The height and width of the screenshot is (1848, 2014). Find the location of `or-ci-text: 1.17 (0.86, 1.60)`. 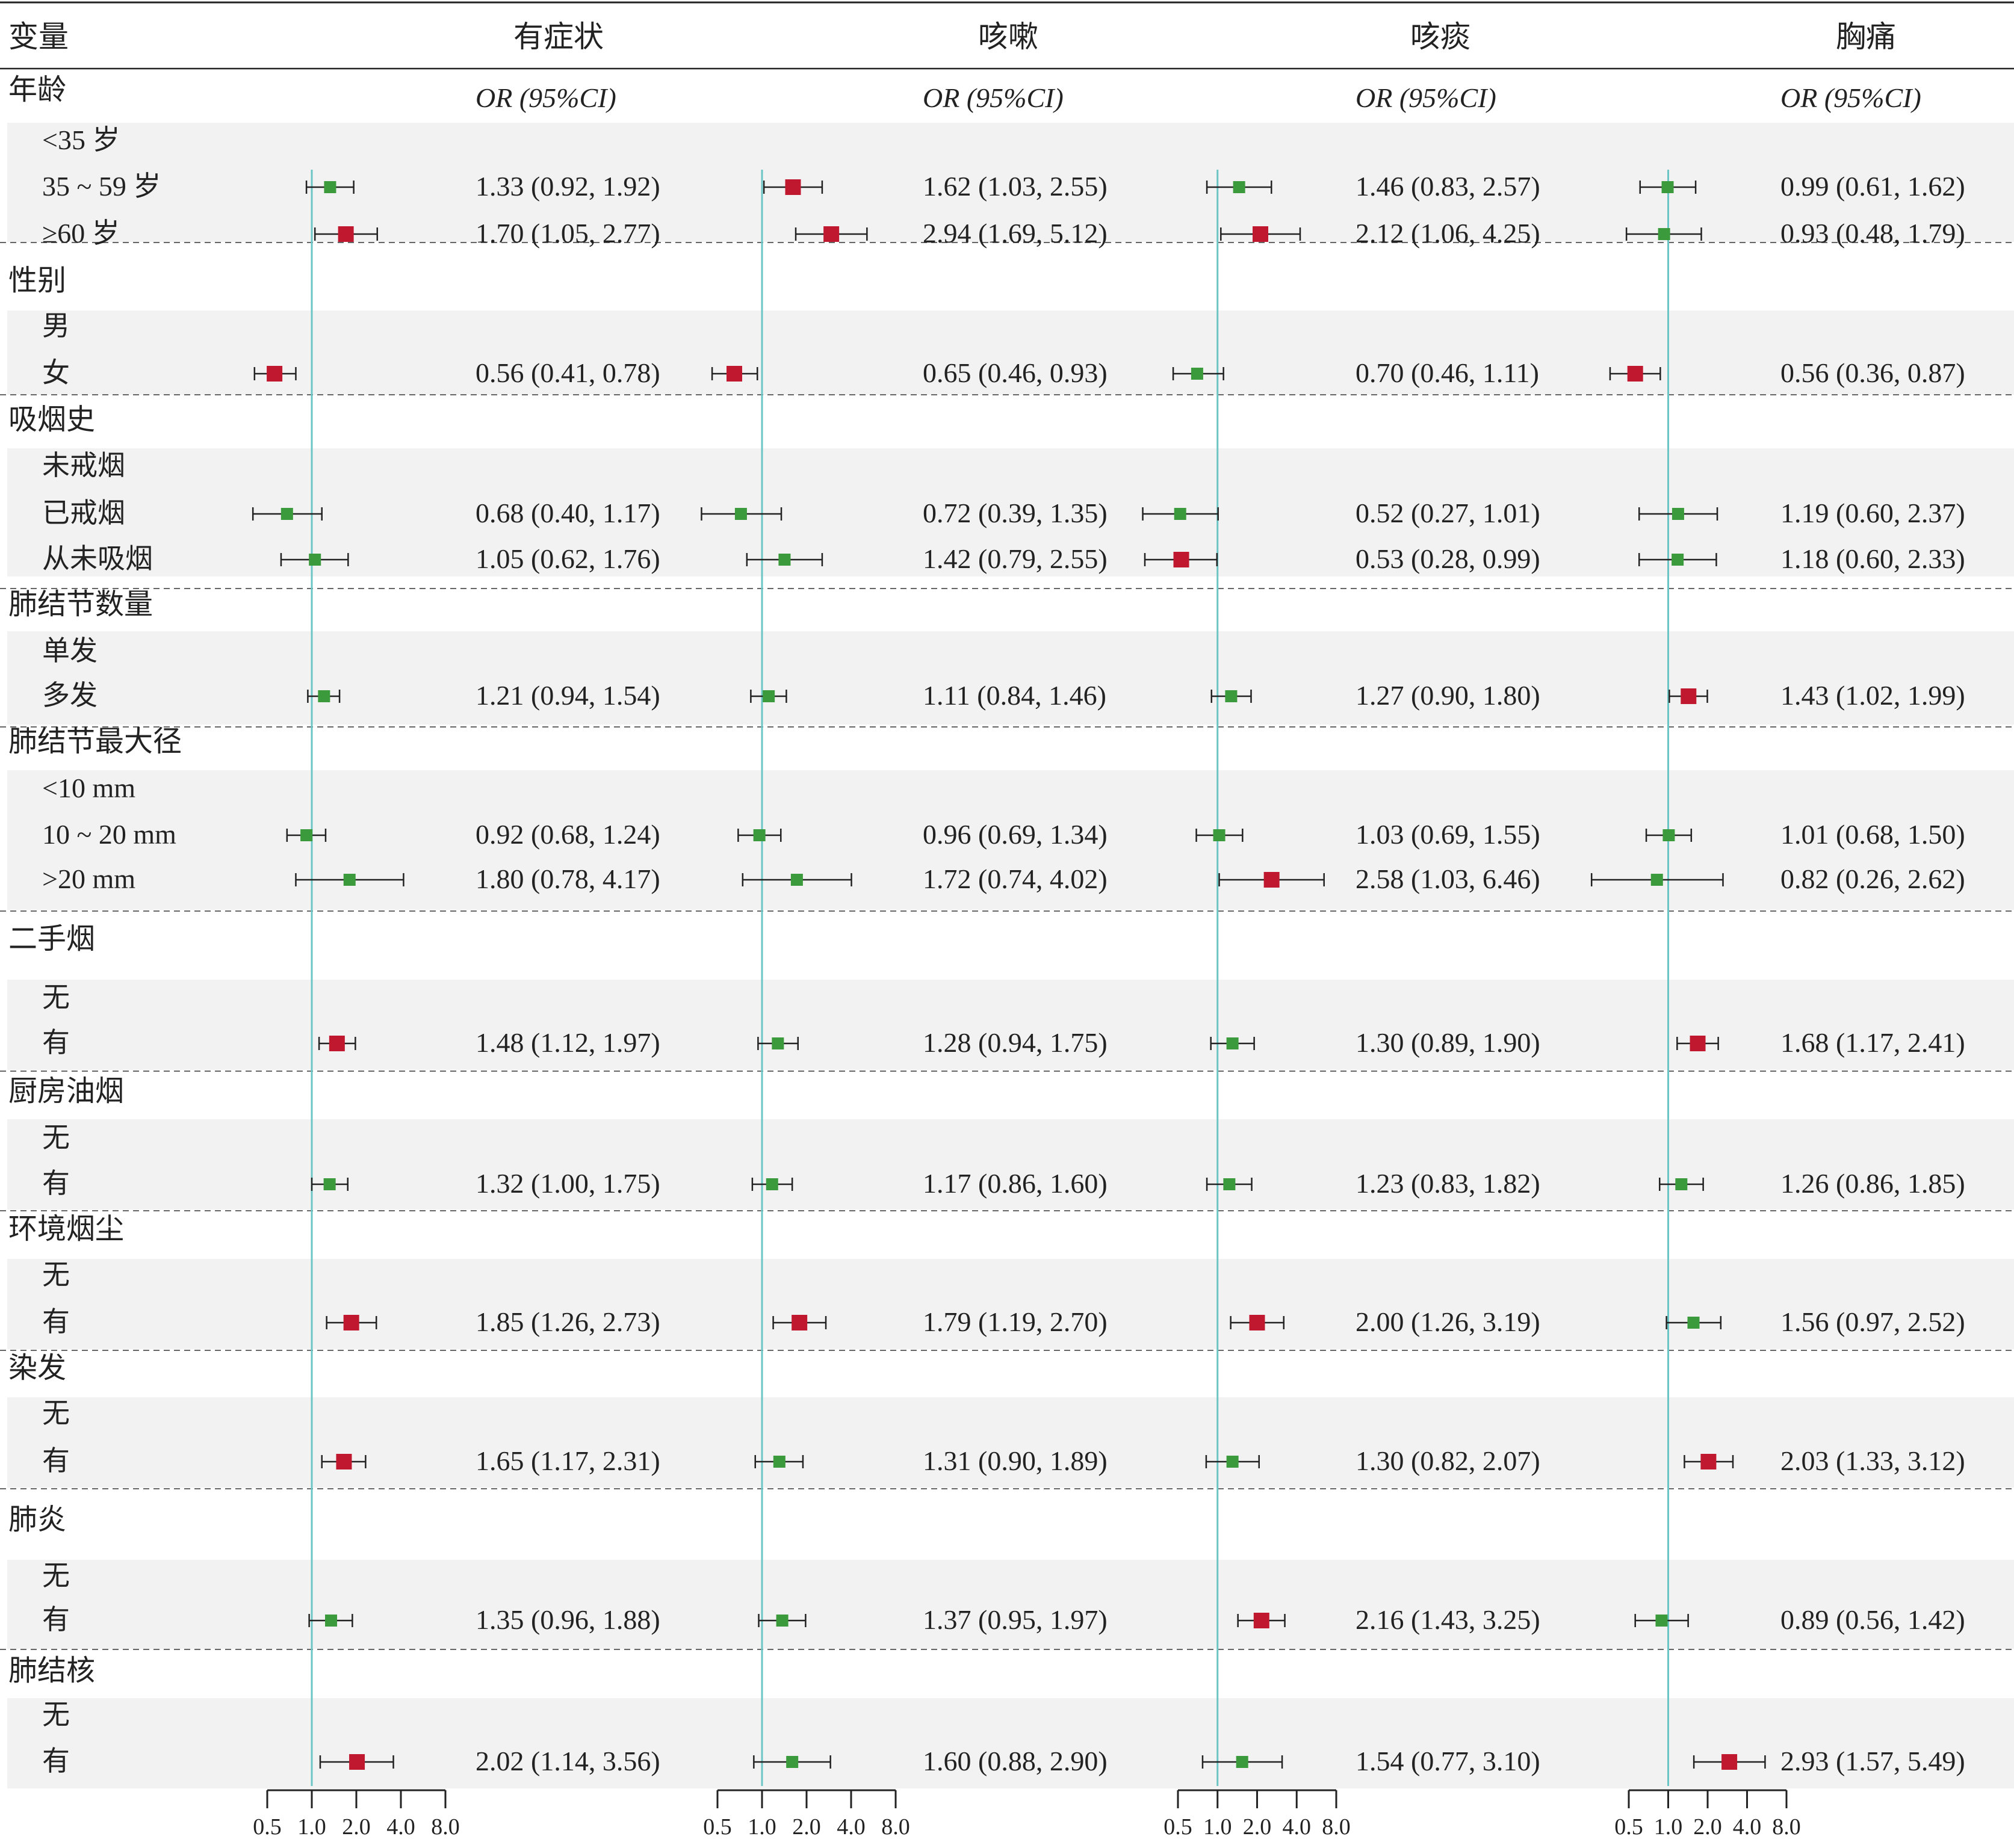

or-ci-text: 1.17 (0.86, 1.60) is located at coordinates (1015, 1184).